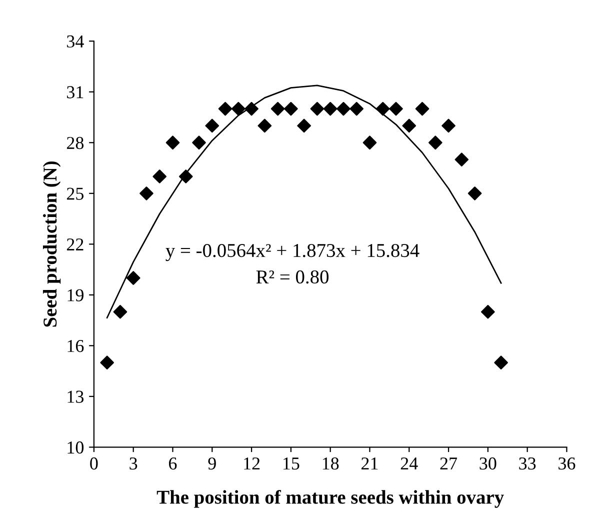 This screenshot has height=514, width=614. I want to click on x-tick-label: 27, so click(449, 463).